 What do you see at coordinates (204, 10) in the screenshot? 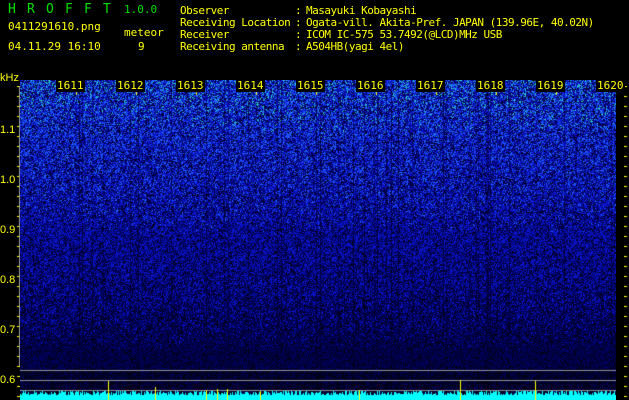
I see `info-label: Observer` at bounding box center [204, 10].